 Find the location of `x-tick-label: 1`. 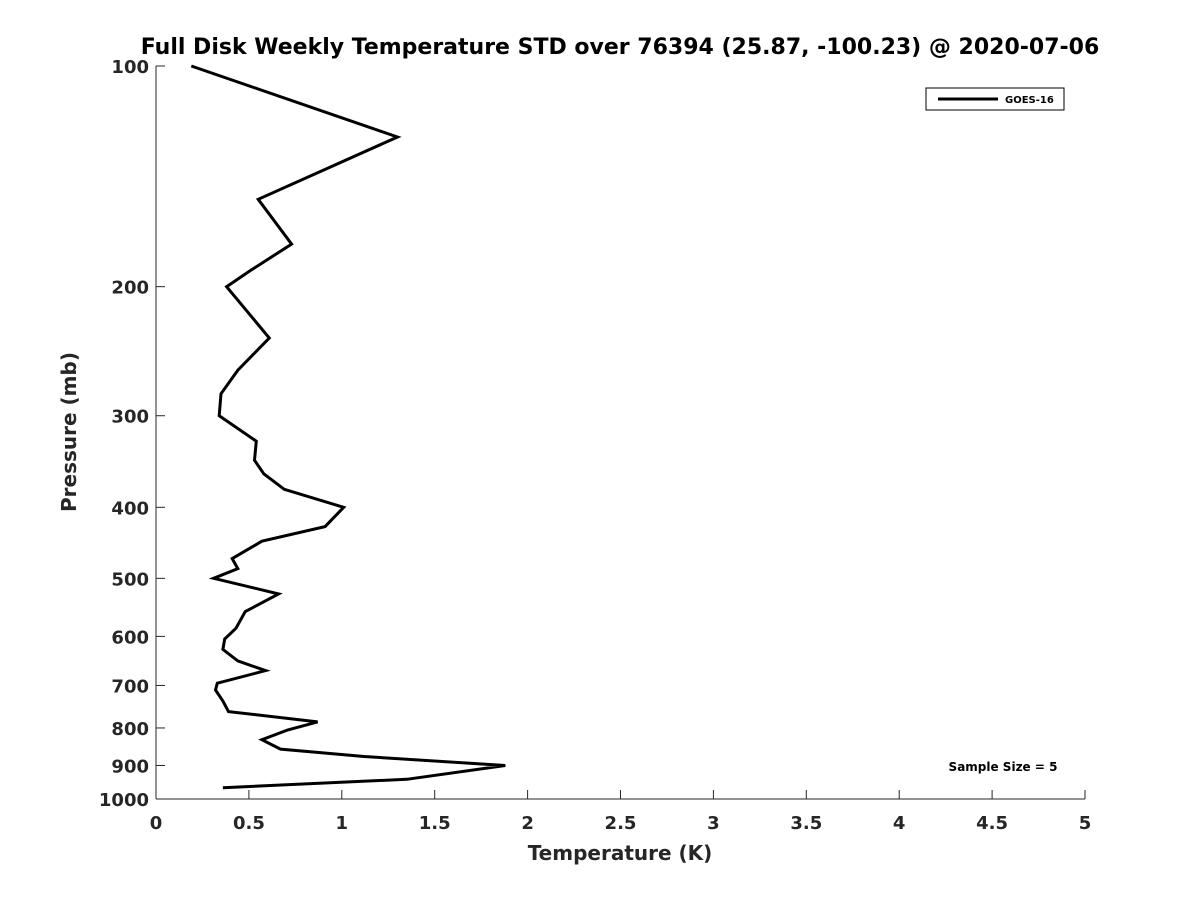

x-tick-label: 1 is located at coordinates (342, 823).